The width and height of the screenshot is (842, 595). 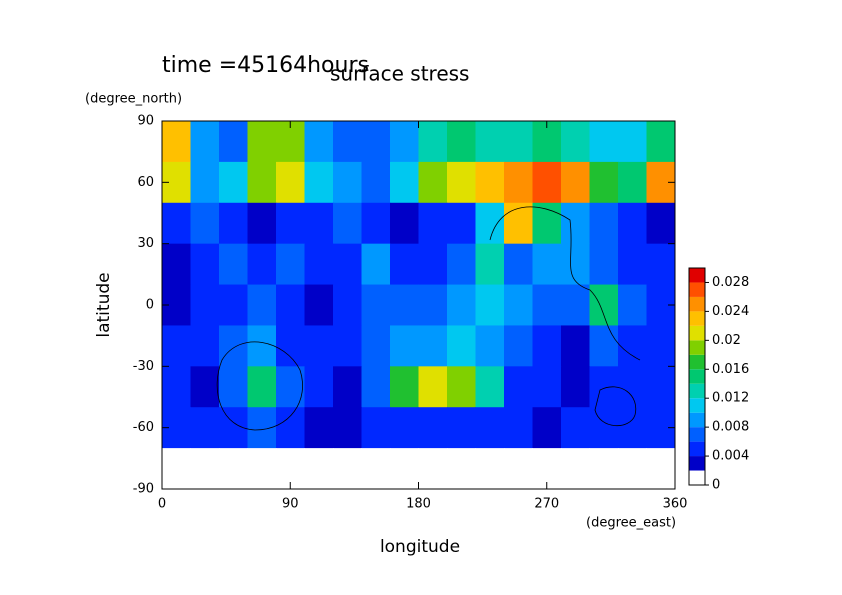 I want to click on coastline, so click(x=615, y=406).